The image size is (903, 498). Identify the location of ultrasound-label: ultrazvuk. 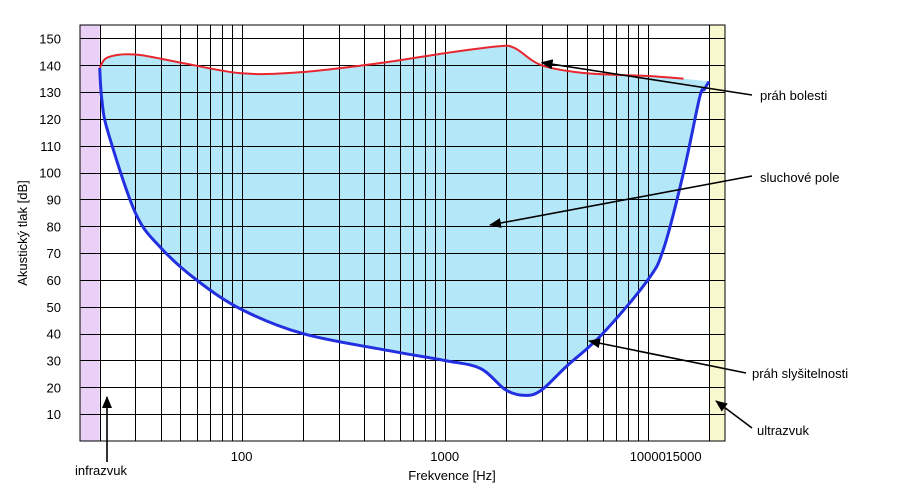
(783, 430).